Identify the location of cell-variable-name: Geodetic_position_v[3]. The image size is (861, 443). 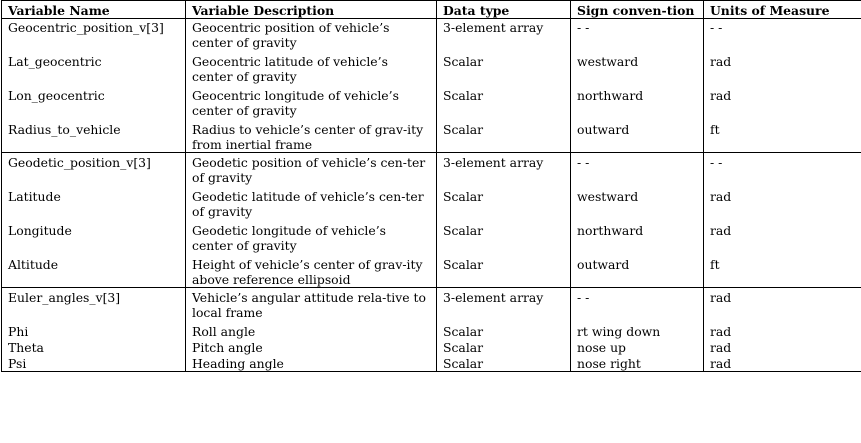
(93, 170).